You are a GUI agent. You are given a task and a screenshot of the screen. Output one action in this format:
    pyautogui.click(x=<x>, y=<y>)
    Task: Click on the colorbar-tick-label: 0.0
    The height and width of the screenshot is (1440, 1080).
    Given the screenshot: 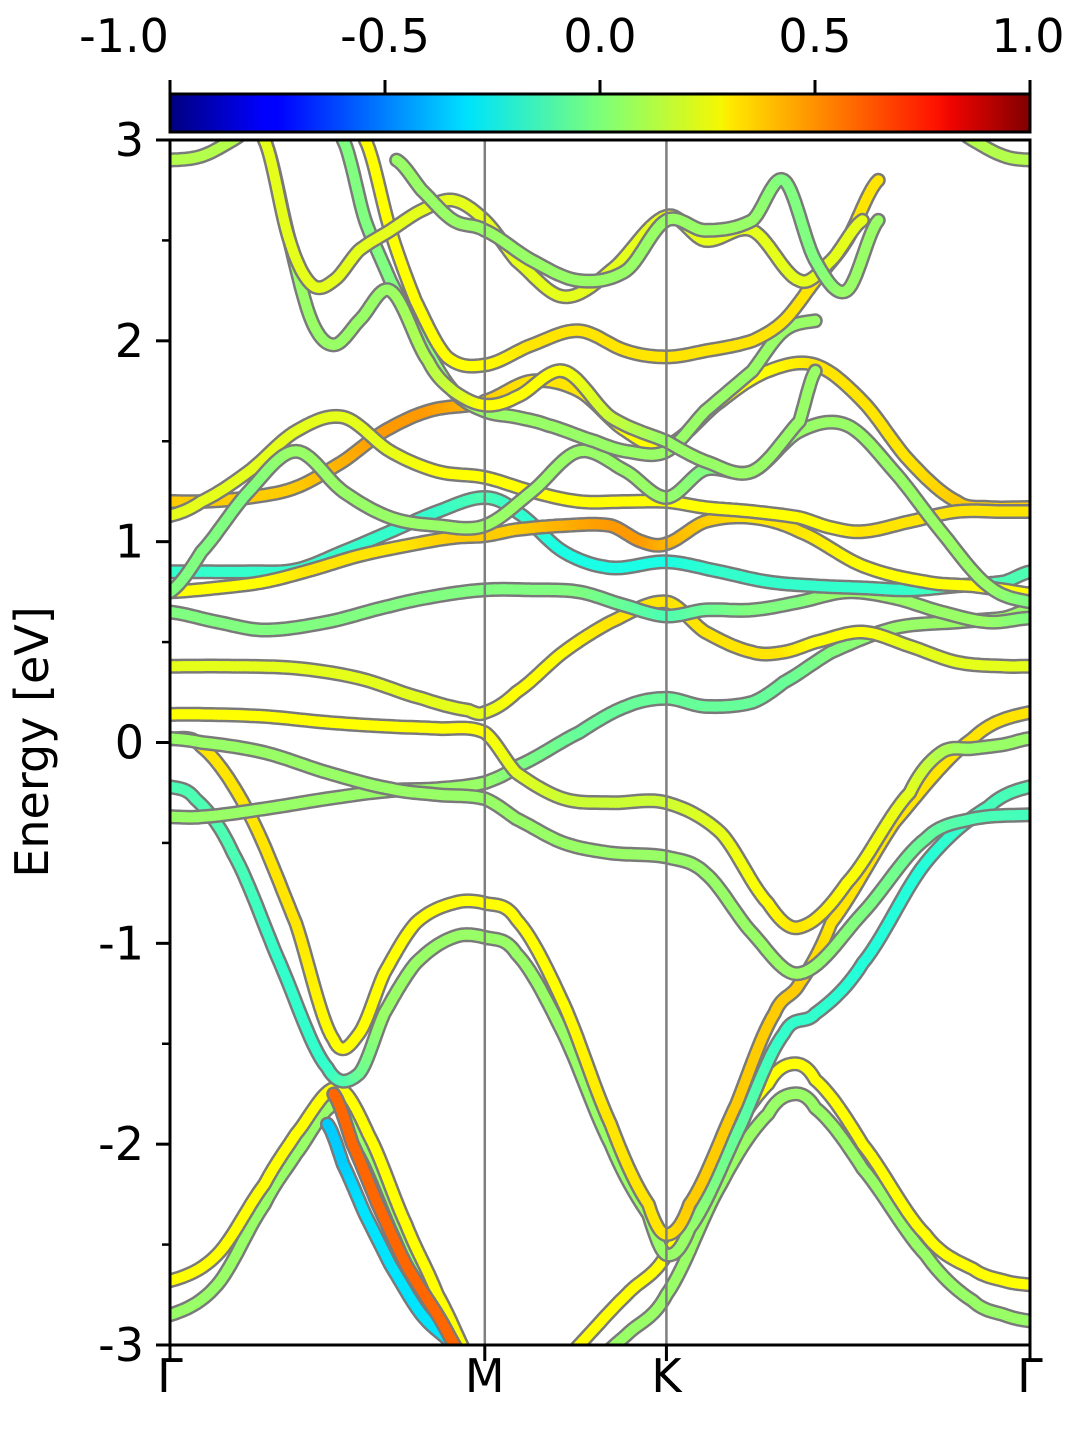 What is the action you would take?
    pyautogui.click(x=599, y=36)
    